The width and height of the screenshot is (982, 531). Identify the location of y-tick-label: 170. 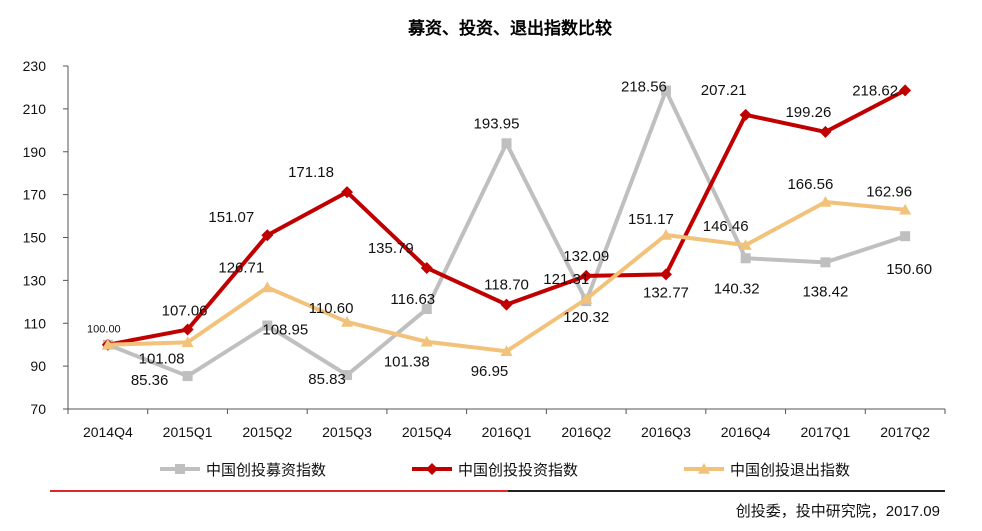
(35, 195).